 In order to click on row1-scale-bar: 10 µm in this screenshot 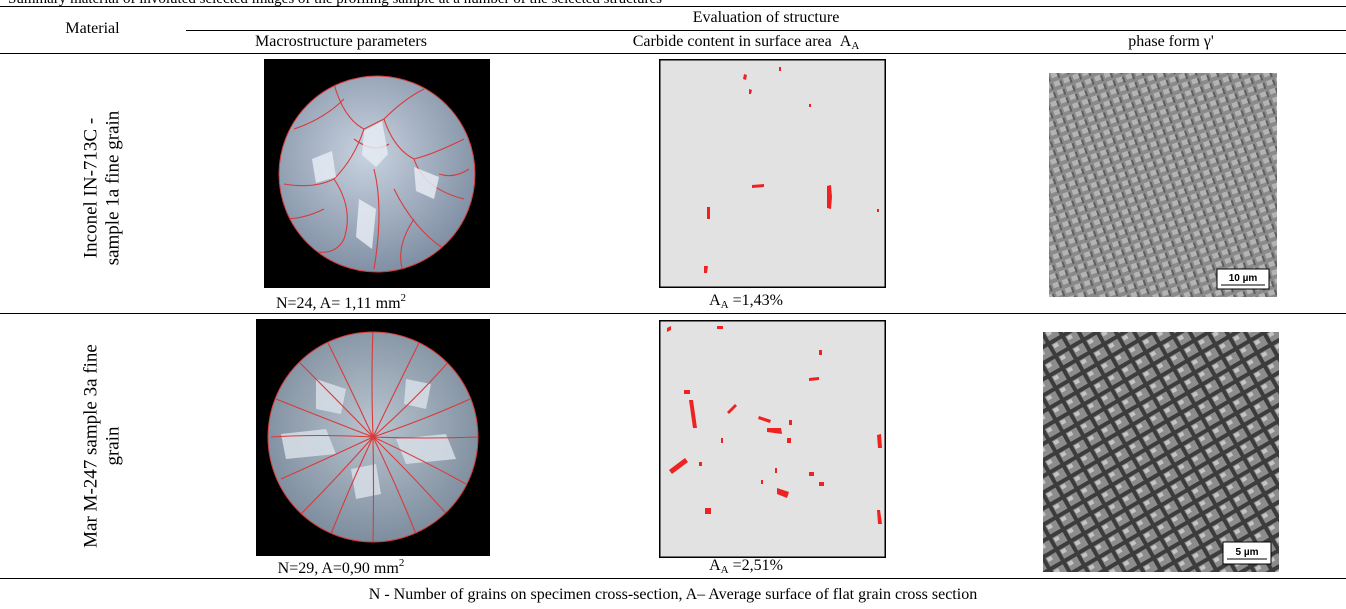, I will do `click(1243, 279)`.